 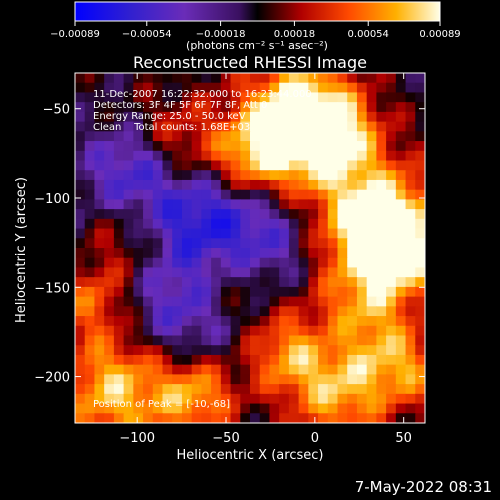 I want to click on y-tick-label: −200, so click(x=52, y=378).